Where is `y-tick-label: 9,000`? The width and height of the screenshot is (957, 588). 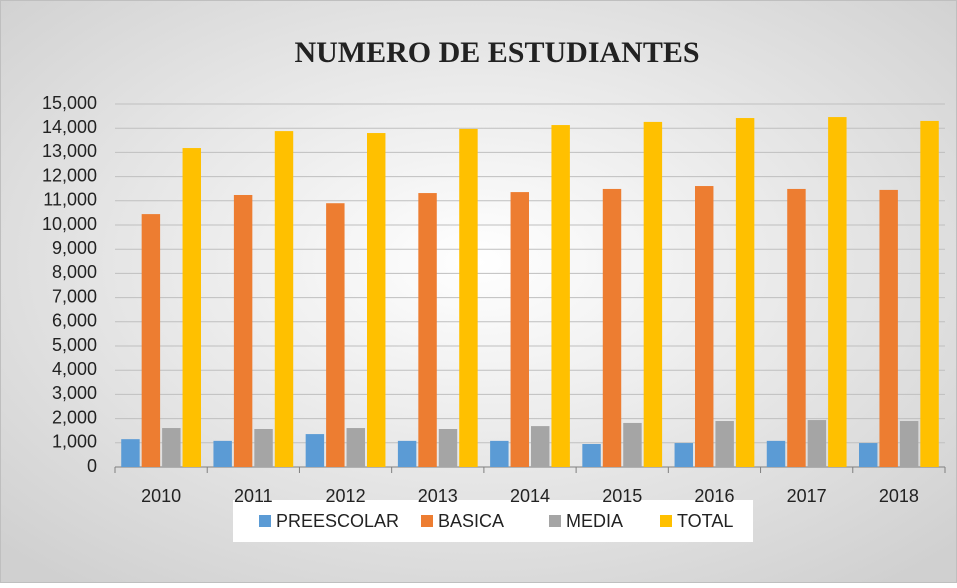
y-tick-label: 9,000 is located at coordinates (74, 248).